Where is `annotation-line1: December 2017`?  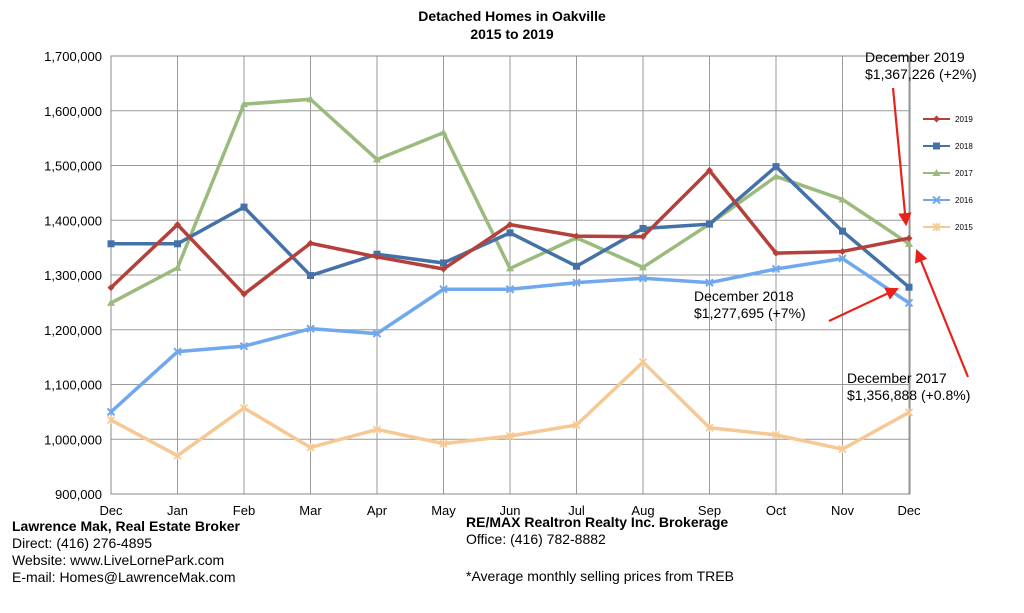 annotation-line1: December 2017 is located at coordinates (897, 378).